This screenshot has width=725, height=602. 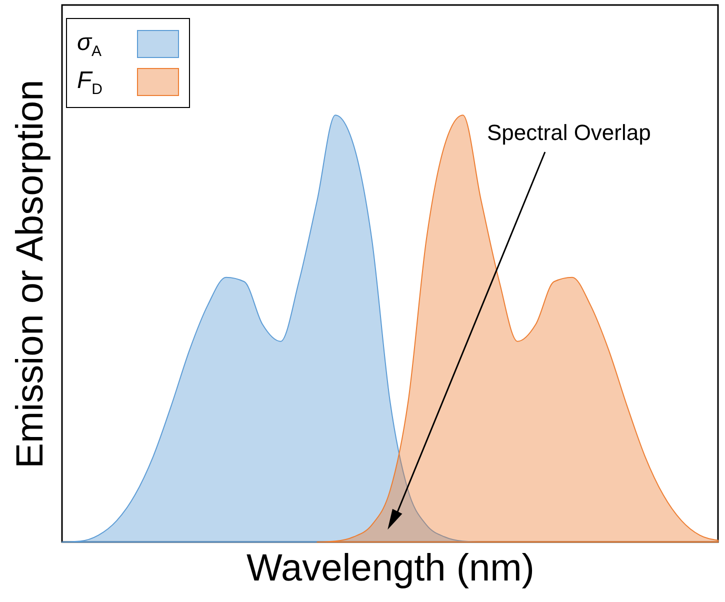 What do you see at coordinates (31, 274) in the screenshot?
I see `y-axis-title: Emission or Absorption` at bounding box center [31, 274].